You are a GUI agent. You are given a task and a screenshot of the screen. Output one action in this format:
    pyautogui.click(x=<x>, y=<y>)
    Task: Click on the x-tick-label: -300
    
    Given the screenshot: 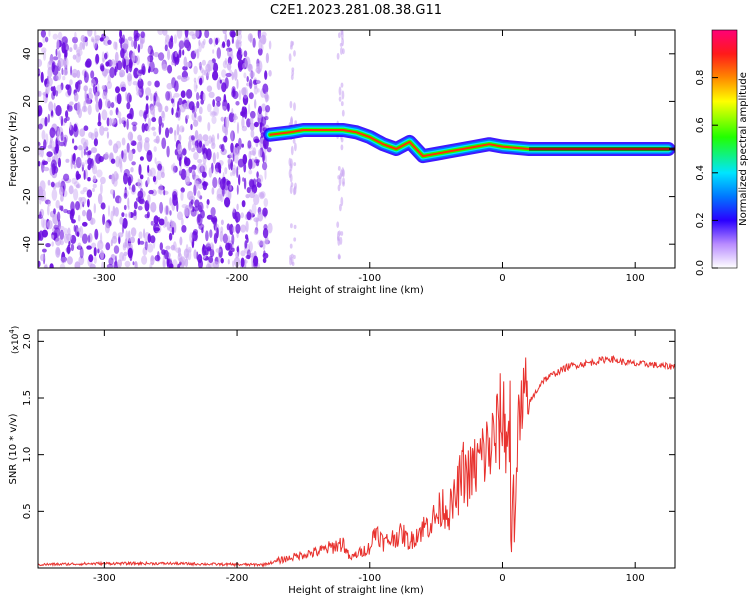 What is the action you would take?
    pyautogui.click(x=104, y=578)
    